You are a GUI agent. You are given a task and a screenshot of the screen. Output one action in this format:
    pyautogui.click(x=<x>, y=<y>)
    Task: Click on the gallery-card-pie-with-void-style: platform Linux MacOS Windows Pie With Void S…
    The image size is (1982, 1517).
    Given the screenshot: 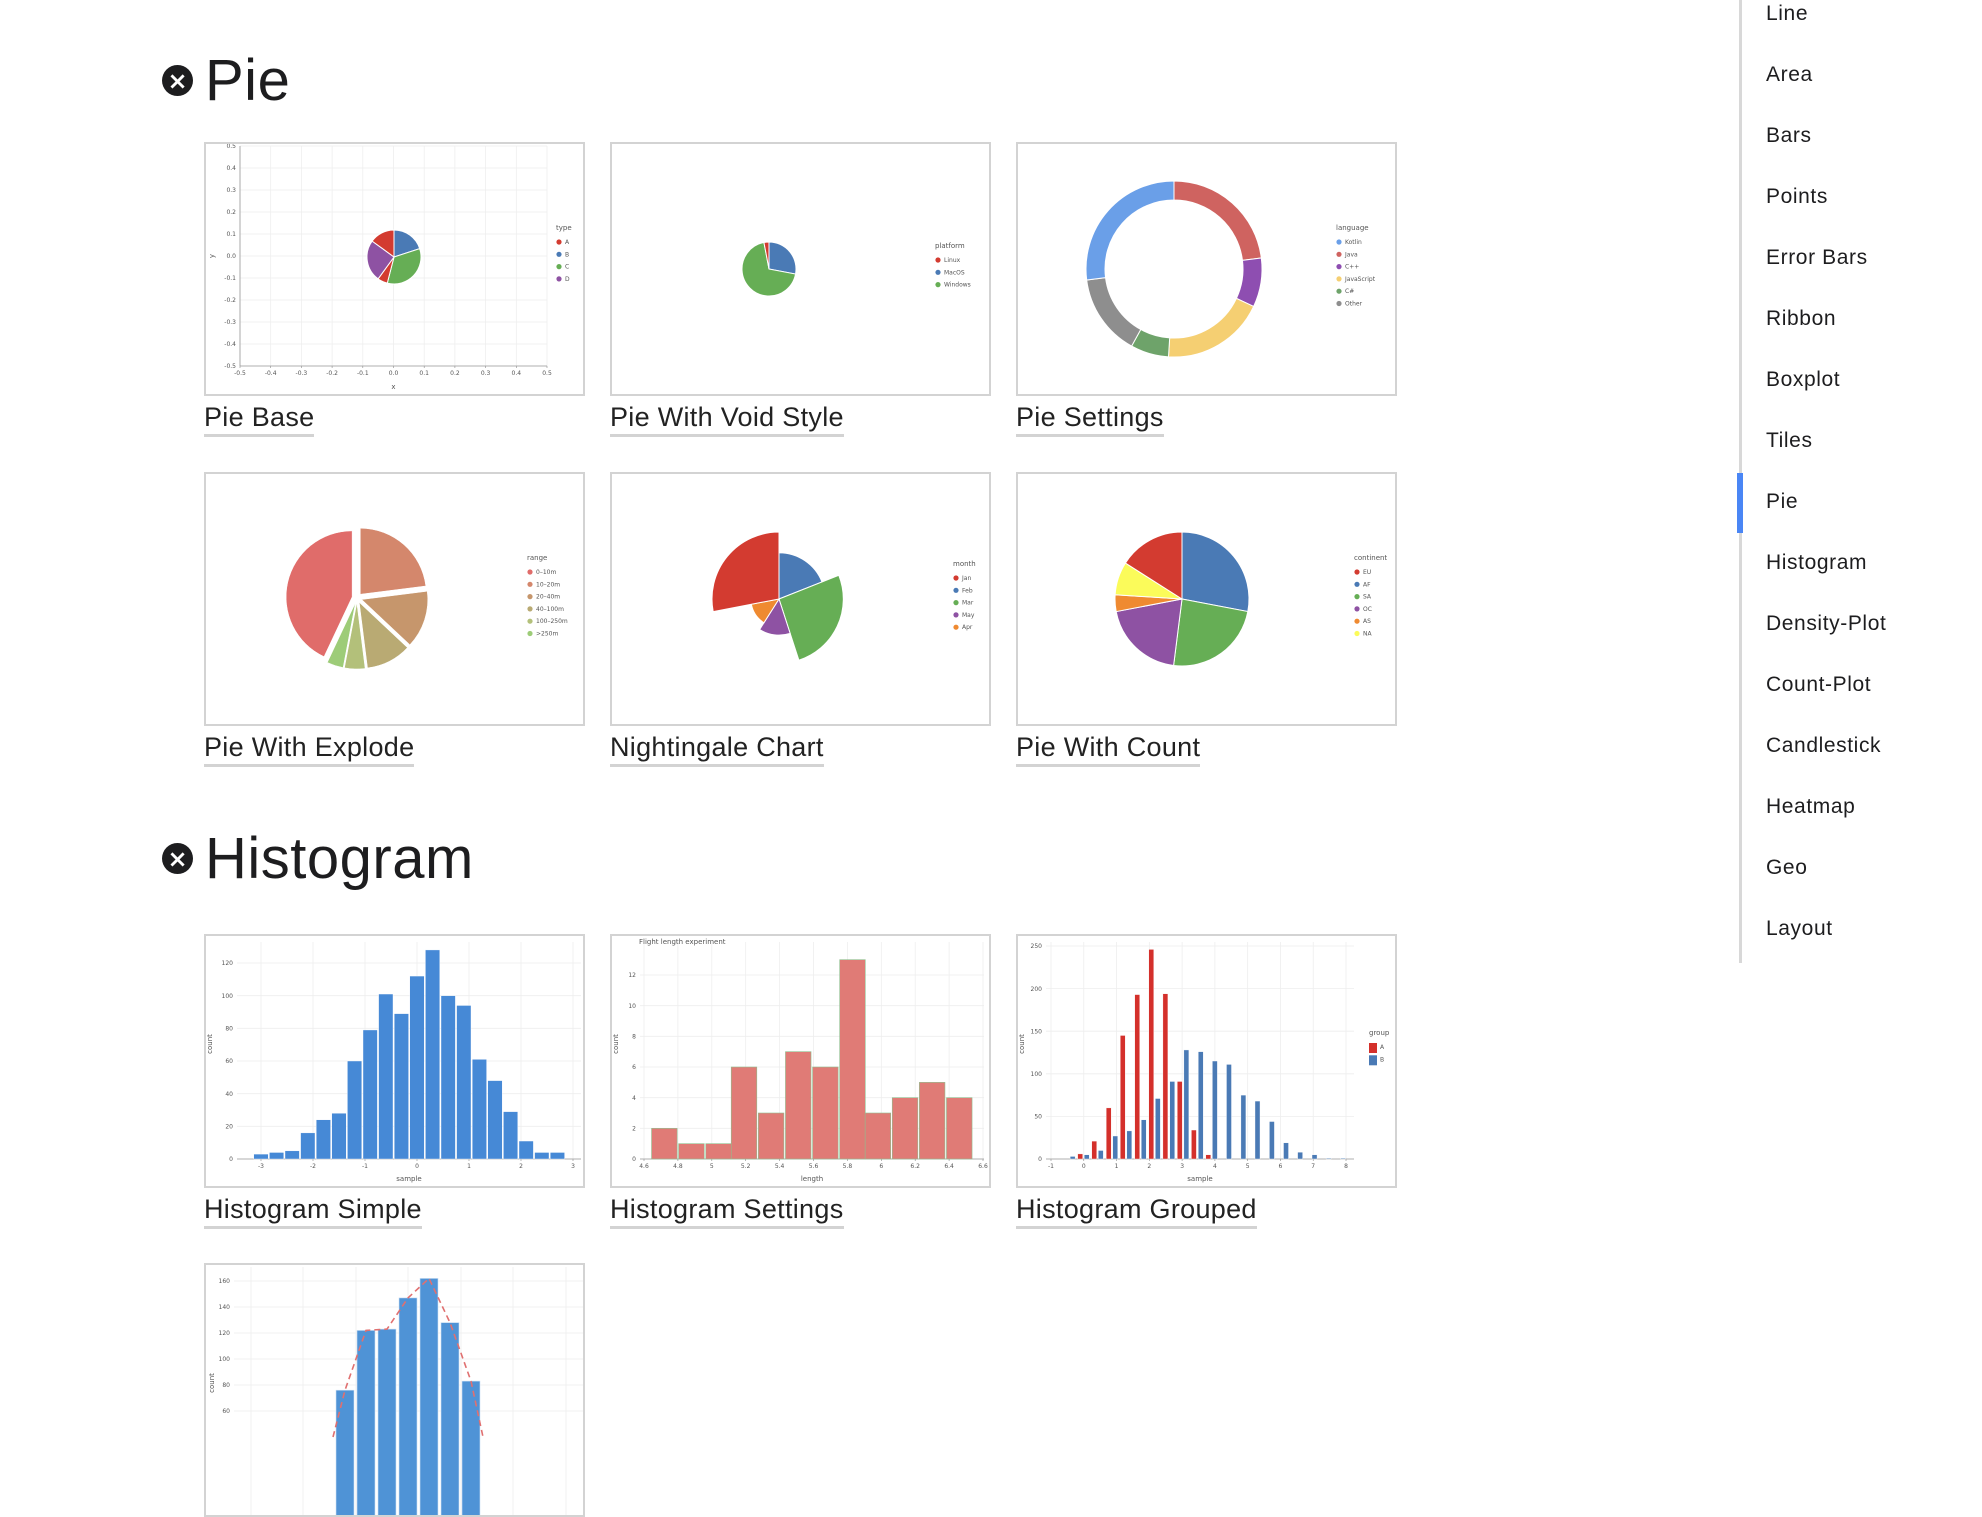 What is the action you would take?
    pyautogui.click(x=800, y=289)
    